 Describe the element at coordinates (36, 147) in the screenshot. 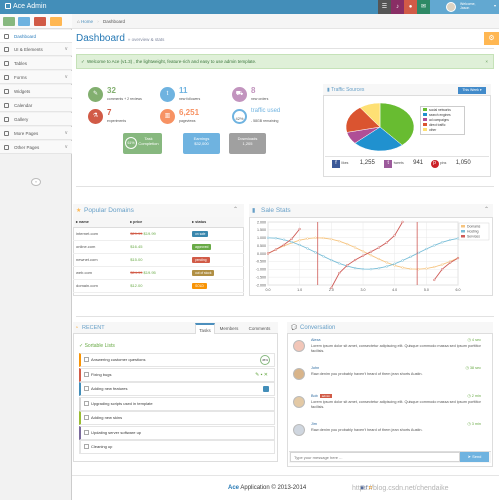

I see `sidebar-item-other-pages: Other Pages ∨` at that location.